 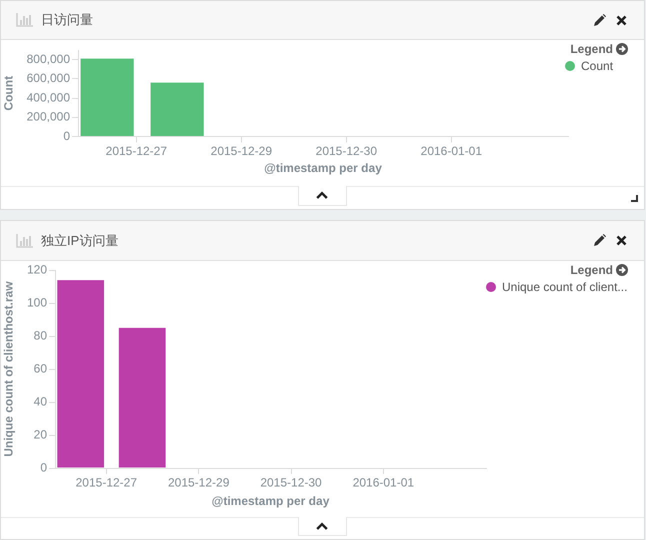 What do you see at coordinates (37, 302) in the screenshot?
I see `y-tick-label: 100` at bounding box center [37, 302].